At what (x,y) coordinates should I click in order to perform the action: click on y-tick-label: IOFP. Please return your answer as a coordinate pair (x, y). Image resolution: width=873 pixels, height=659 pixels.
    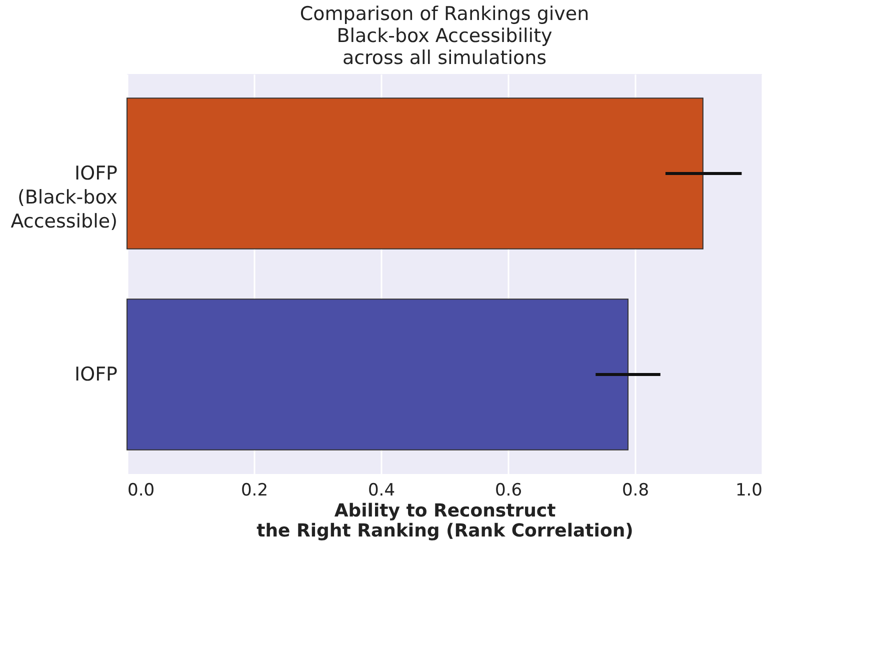
    Looking at the image, I should click on (96, 375).